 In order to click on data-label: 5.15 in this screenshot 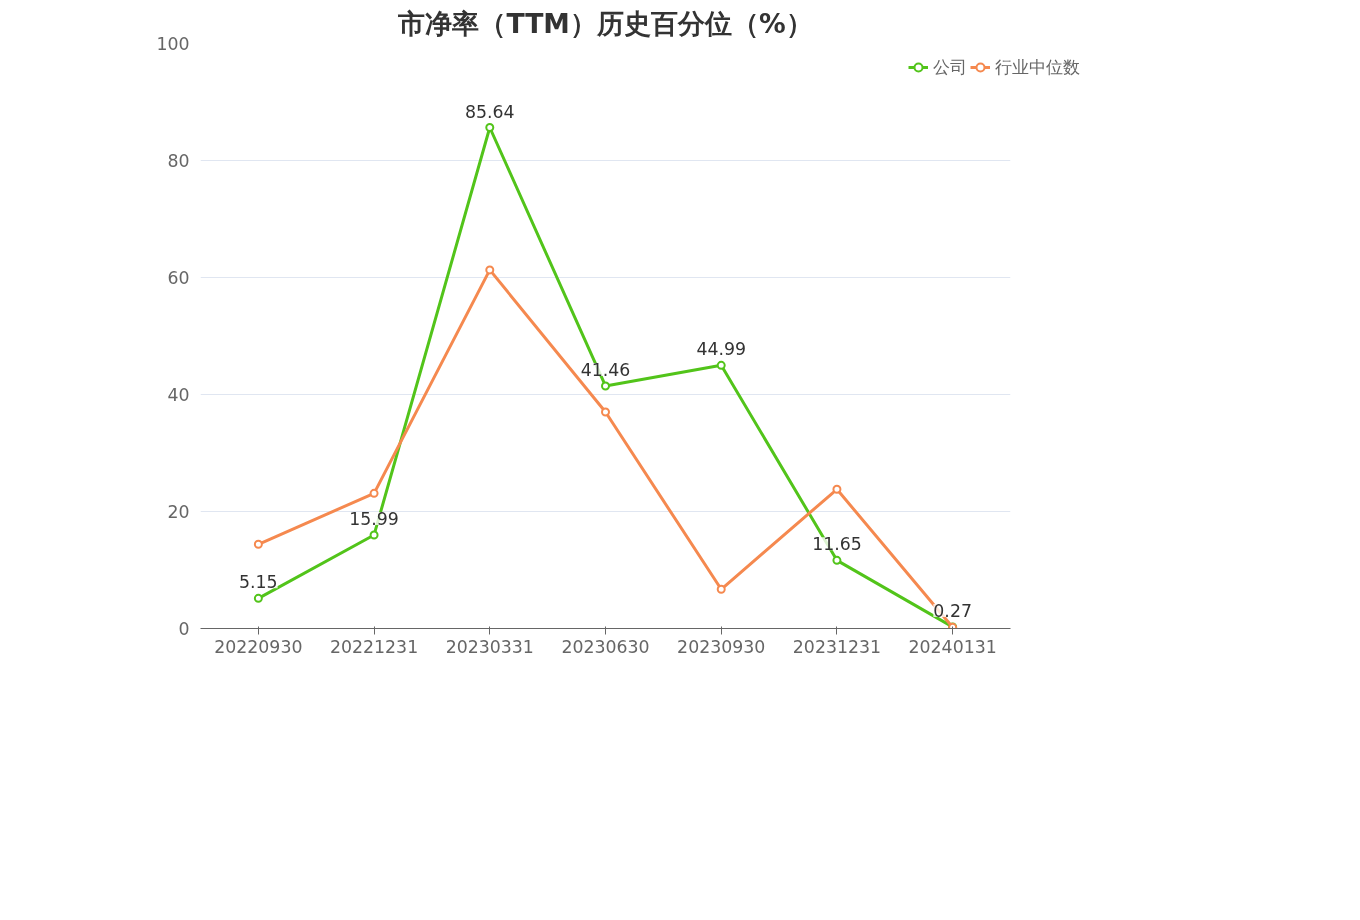, I will do `click(258, 582)`.